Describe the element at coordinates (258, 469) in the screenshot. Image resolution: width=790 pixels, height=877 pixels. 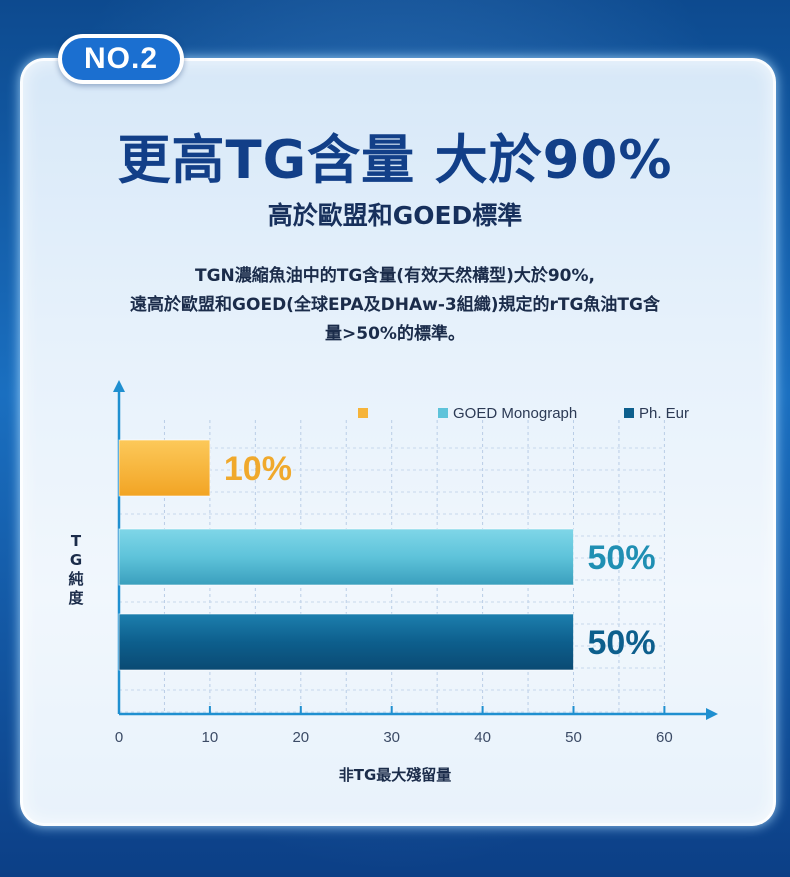
I see `bar-1-value-label: 10%` at that location.